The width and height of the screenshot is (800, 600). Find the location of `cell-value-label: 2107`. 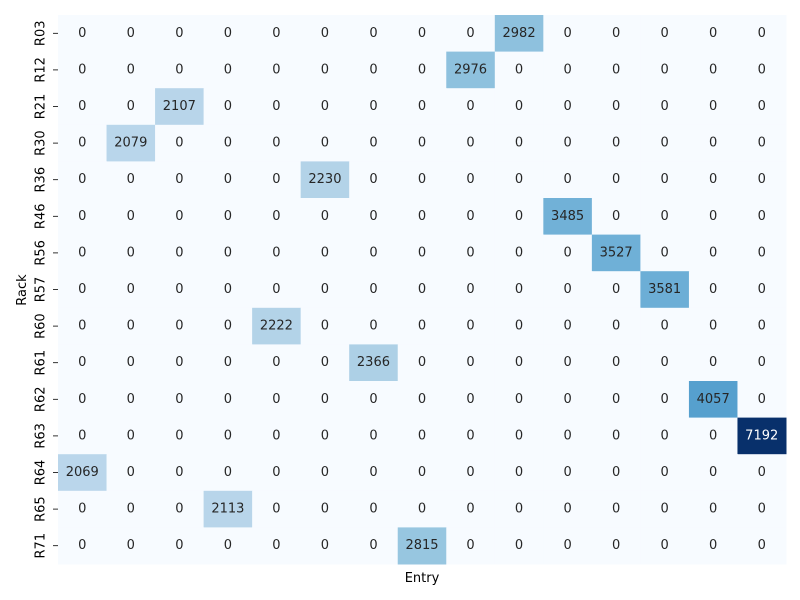

cell-value-label: 2107 is located at coordinates (179, 106).